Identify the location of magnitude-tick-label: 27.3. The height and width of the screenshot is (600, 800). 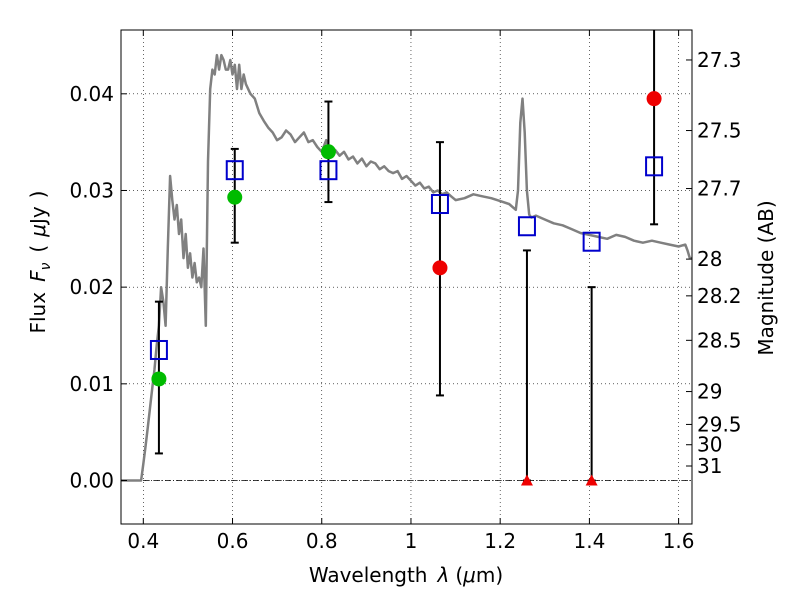
(719, 60).